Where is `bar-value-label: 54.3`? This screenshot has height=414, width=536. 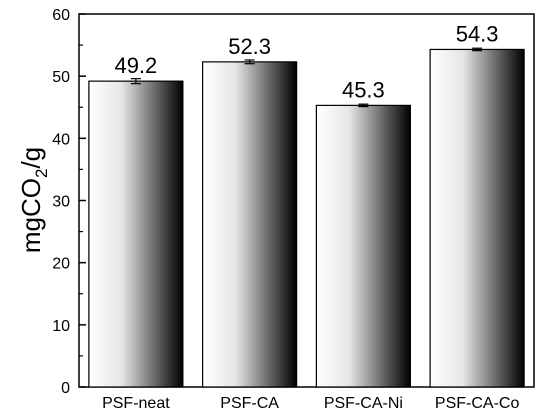 bar-value-label: 54.3 is located at coordinates (477, 33).